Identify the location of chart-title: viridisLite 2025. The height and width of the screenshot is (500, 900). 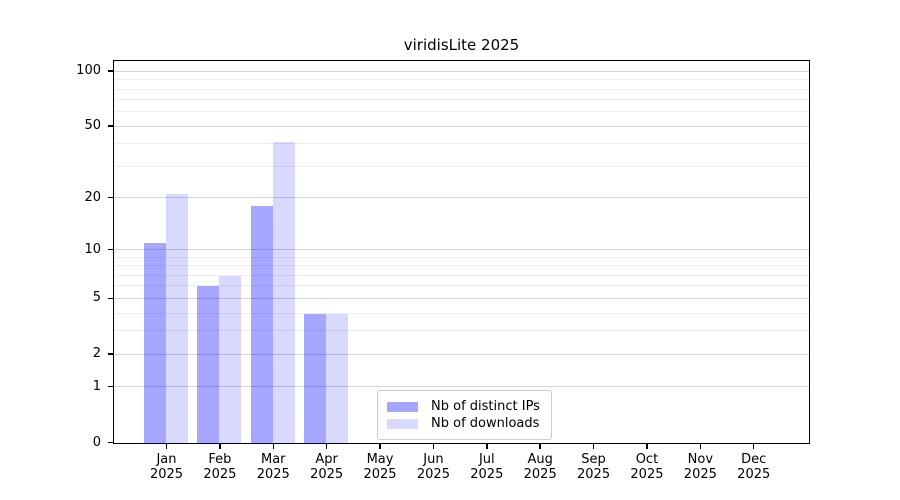
(461, 45).